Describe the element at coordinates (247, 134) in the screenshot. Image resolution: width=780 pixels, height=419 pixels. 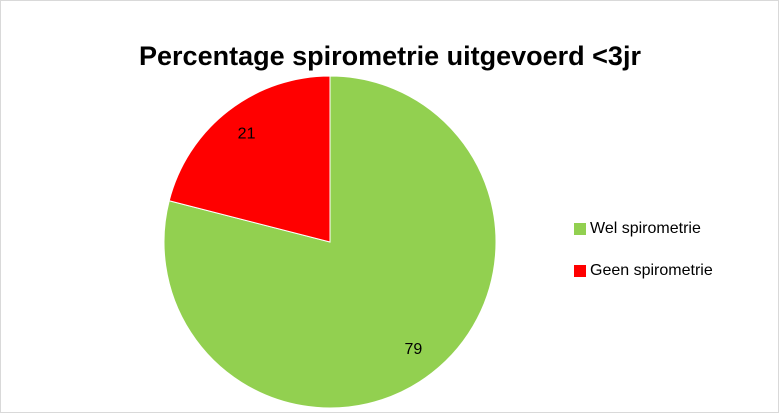
I see `data-label: 21` at that location.